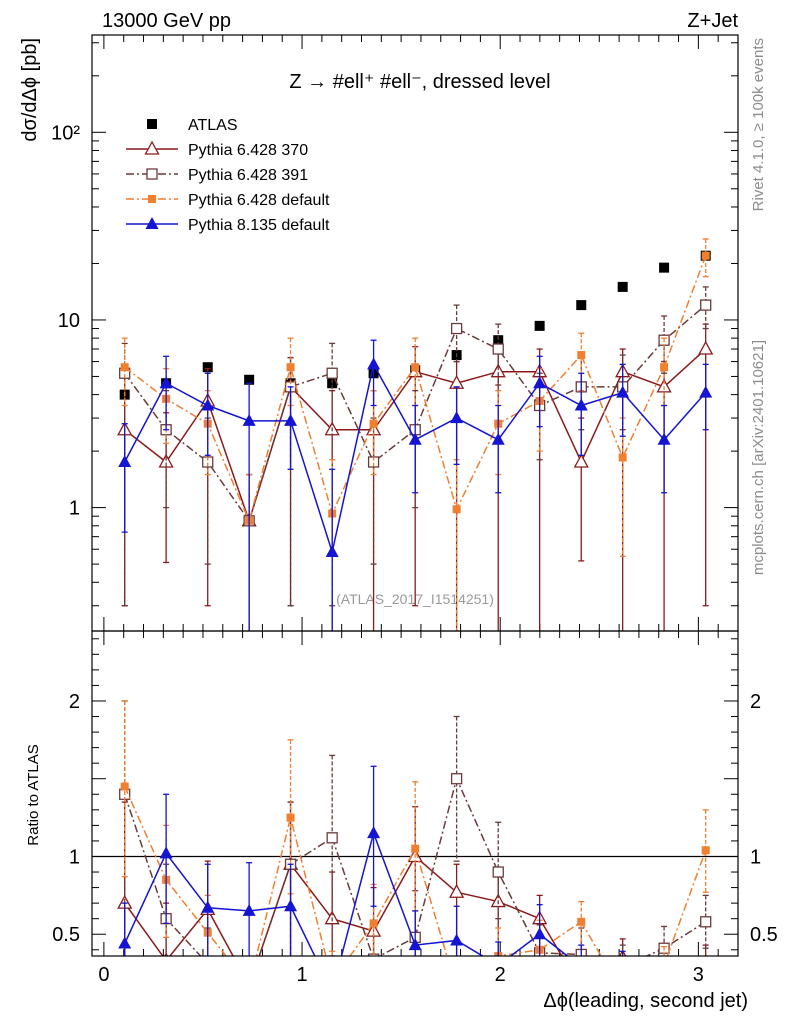  What do you see at coordinates (248, 175) in the screenshot?
I see `legend-label: Pythia 6.428 391` at bounding box center [248, 175].